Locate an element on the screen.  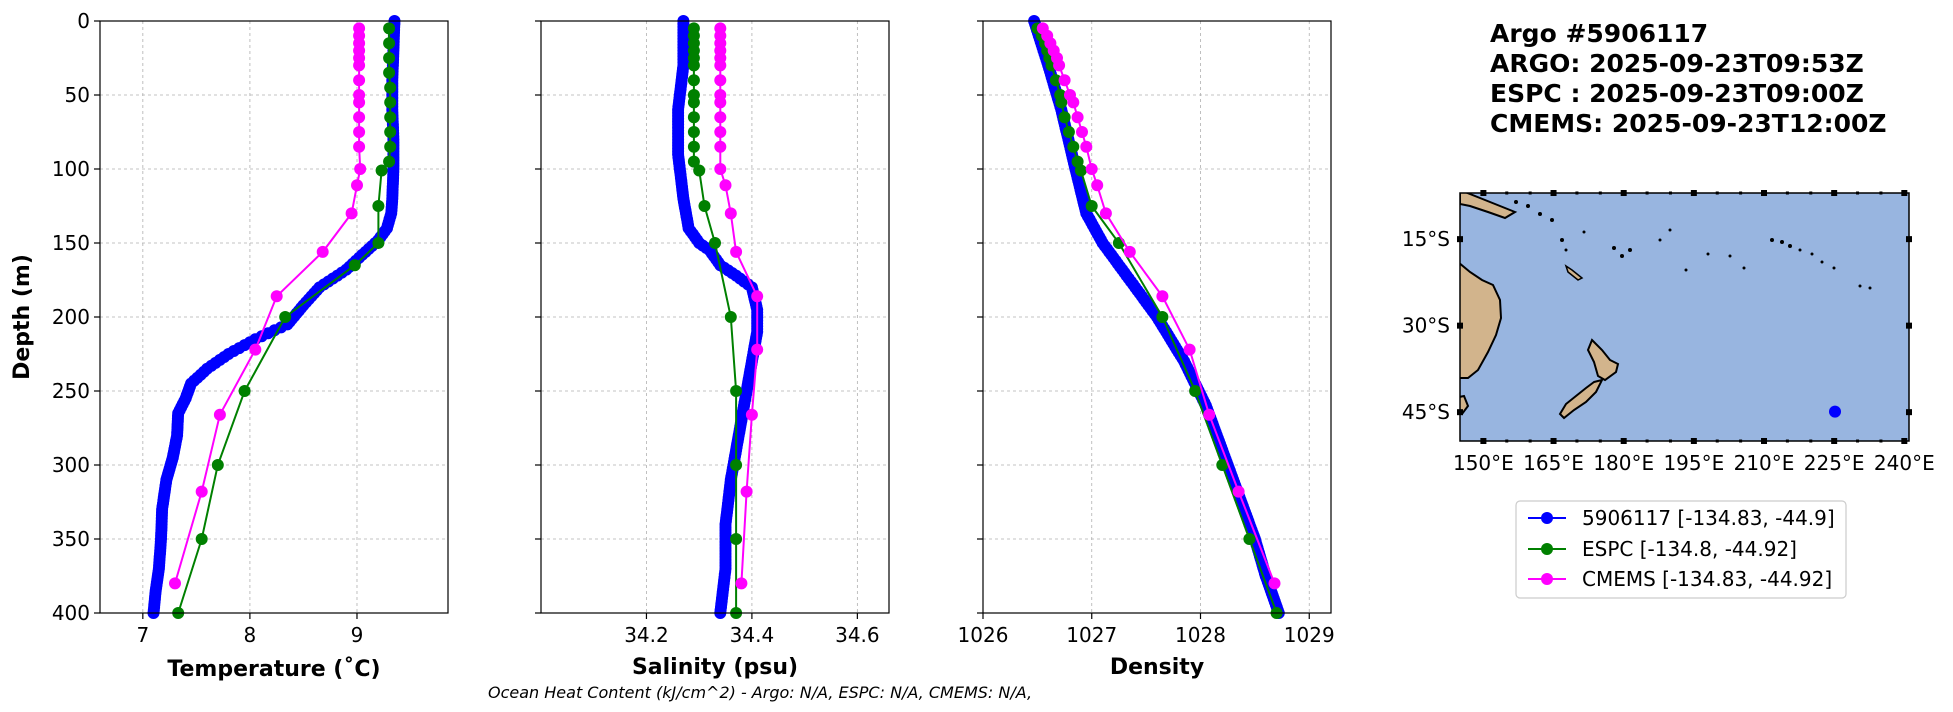
cmems-time: CMEMS: 2025-09-23T12:00Z is located at coordinates (1688, 123).